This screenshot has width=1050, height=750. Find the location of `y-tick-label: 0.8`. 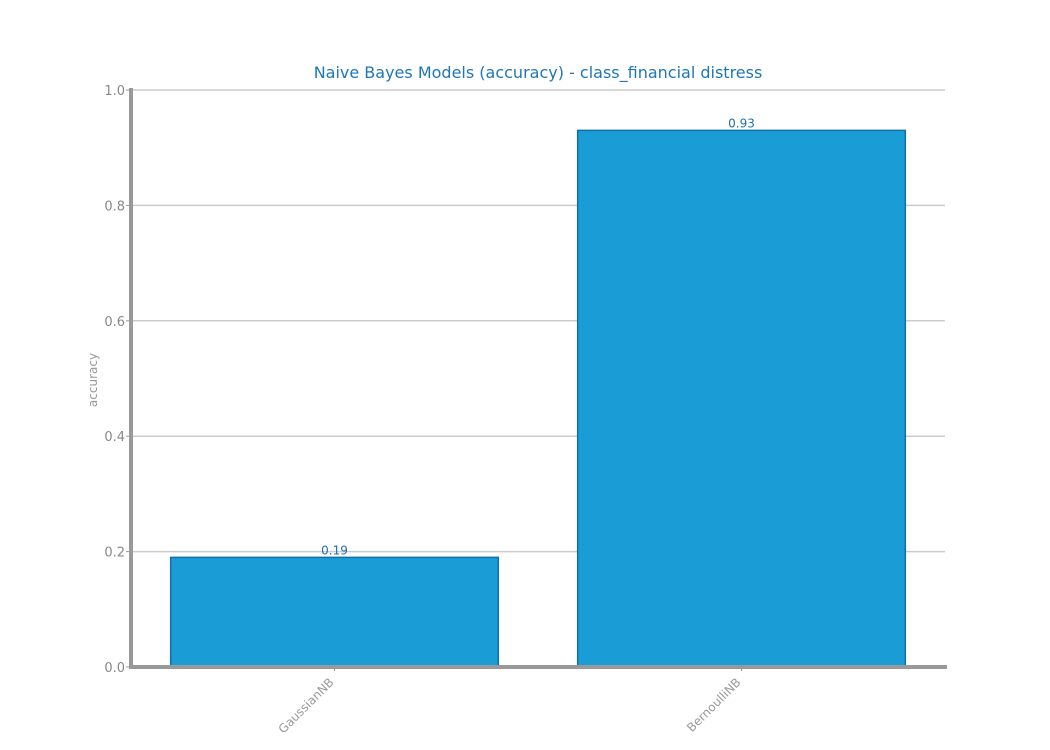

y-tick-label: 0.8 is located at coordinates (114, 206).